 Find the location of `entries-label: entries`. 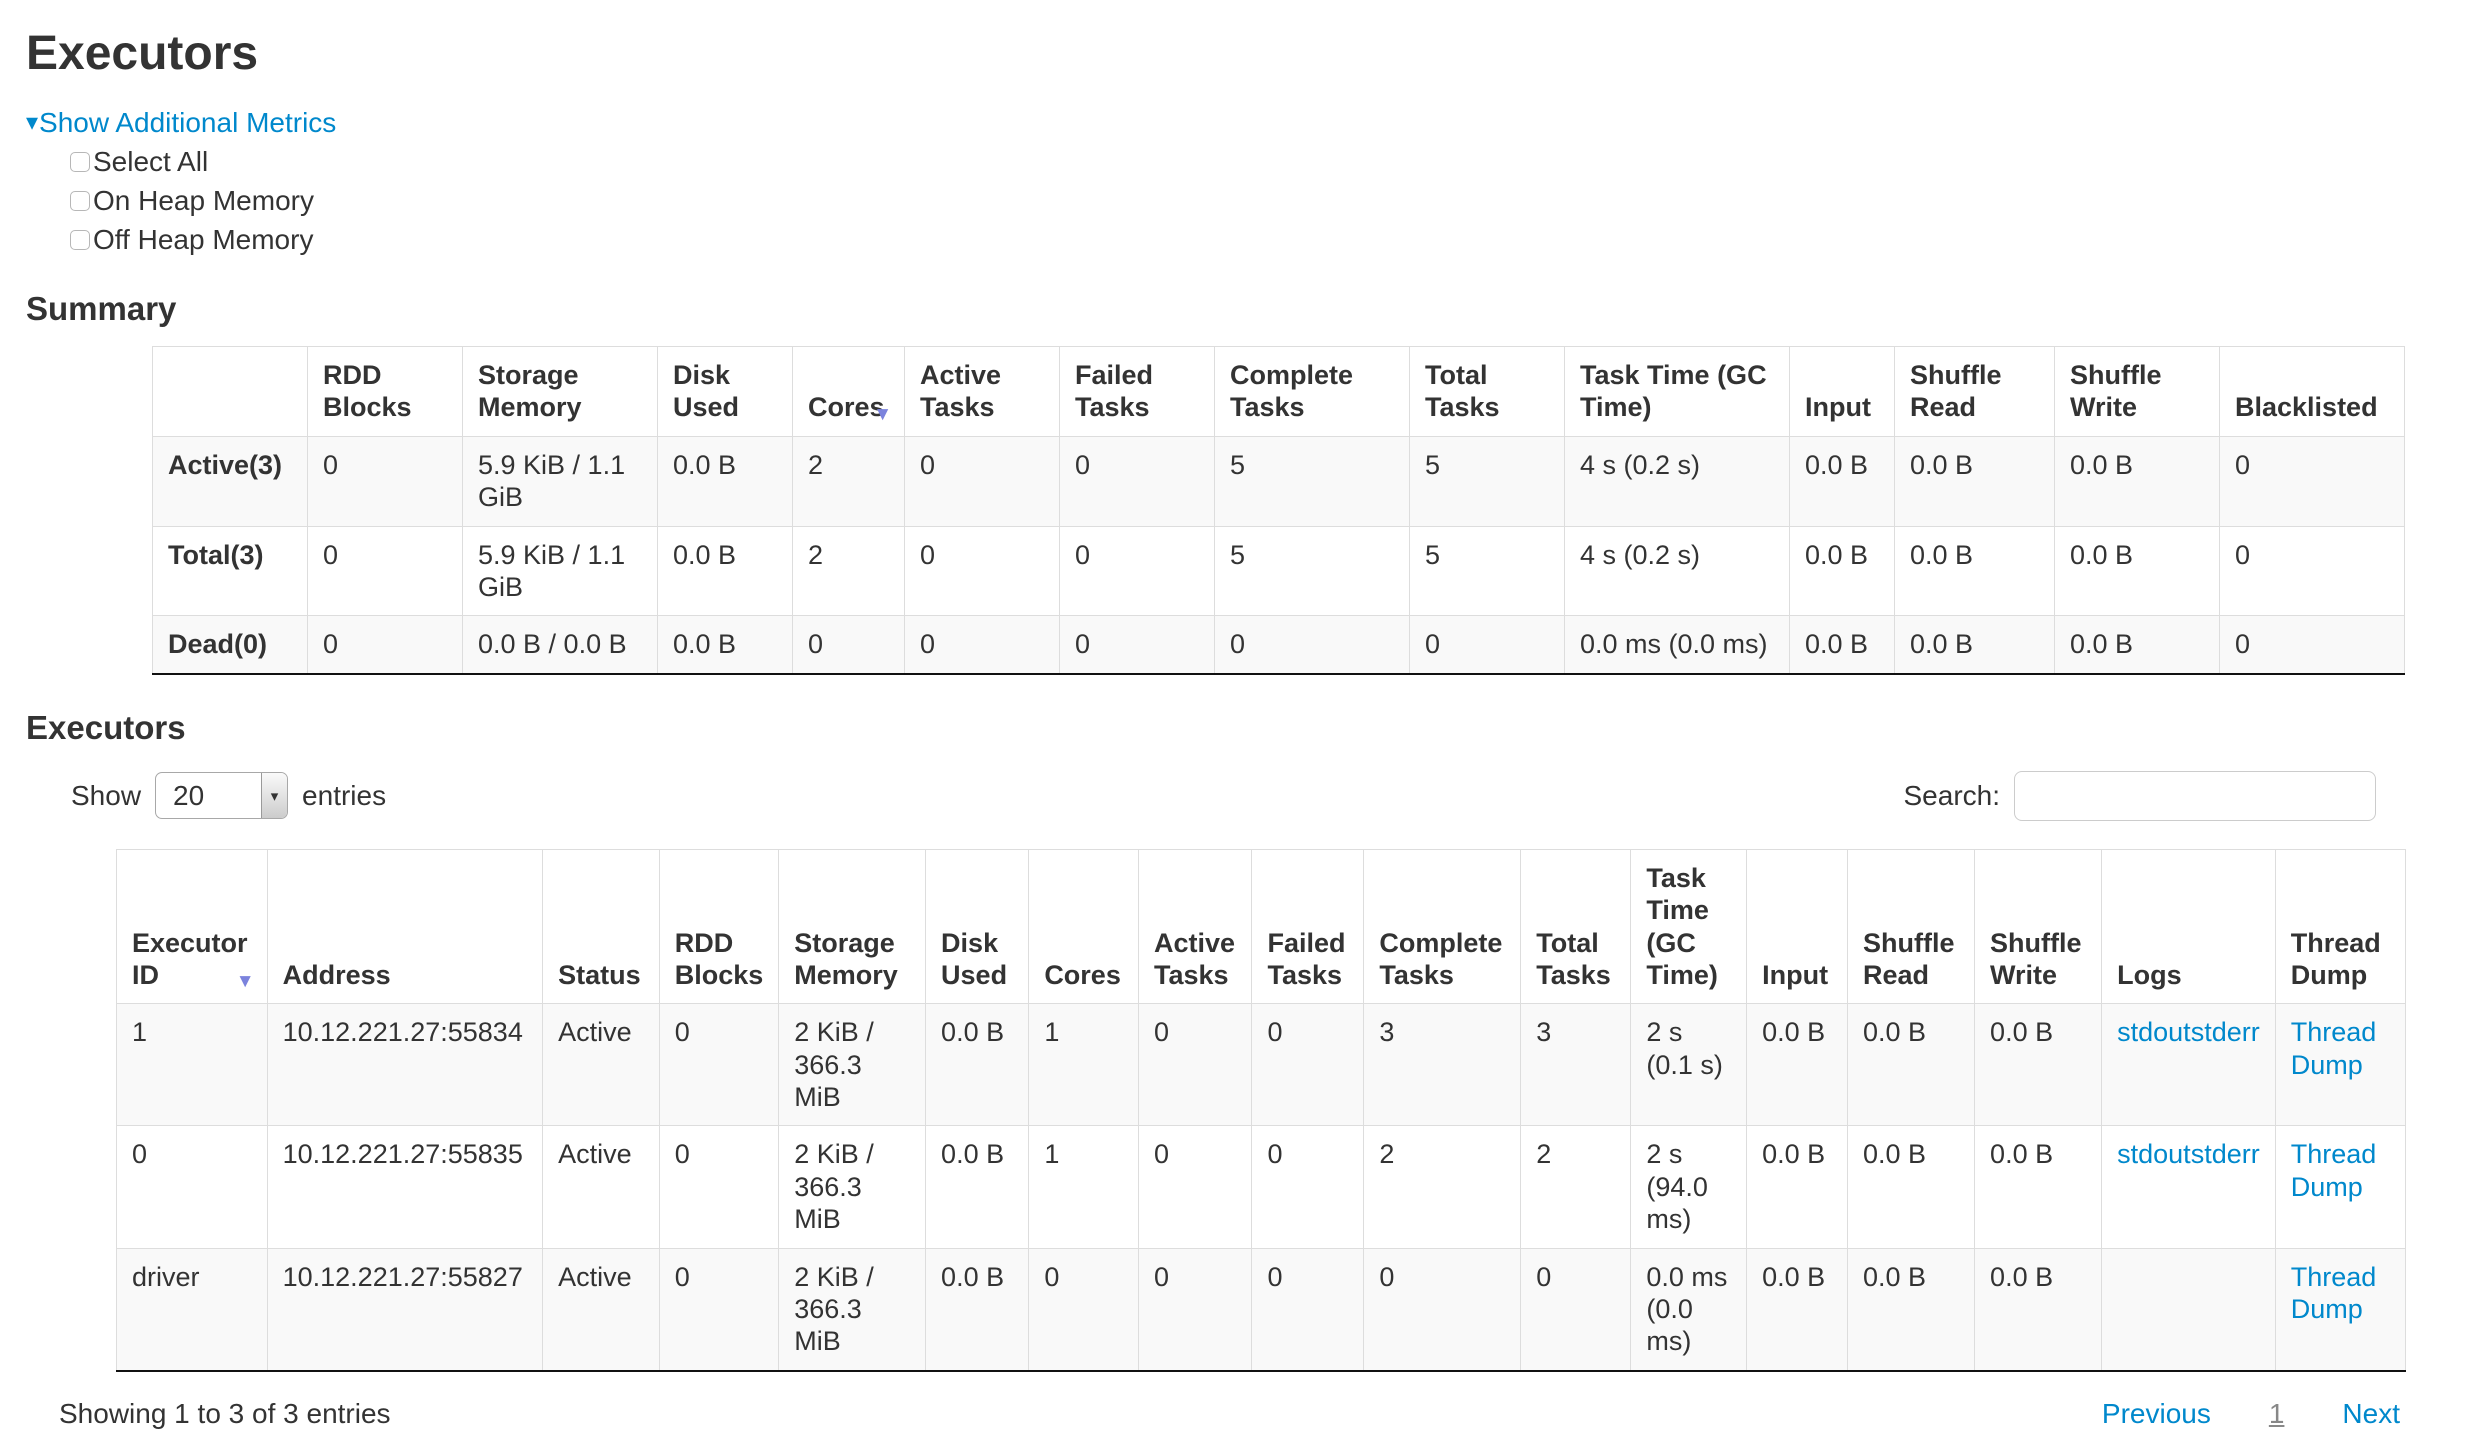

entries-label: entries is located at coordinates (344, 795).